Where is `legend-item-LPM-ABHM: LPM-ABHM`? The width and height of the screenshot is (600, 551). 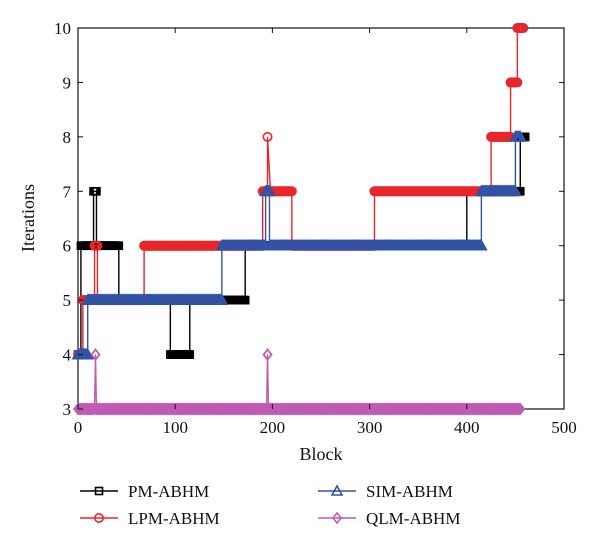 legend-item-LPM-ABHM: LPM-ABHM is located at coordinates (150, 518).